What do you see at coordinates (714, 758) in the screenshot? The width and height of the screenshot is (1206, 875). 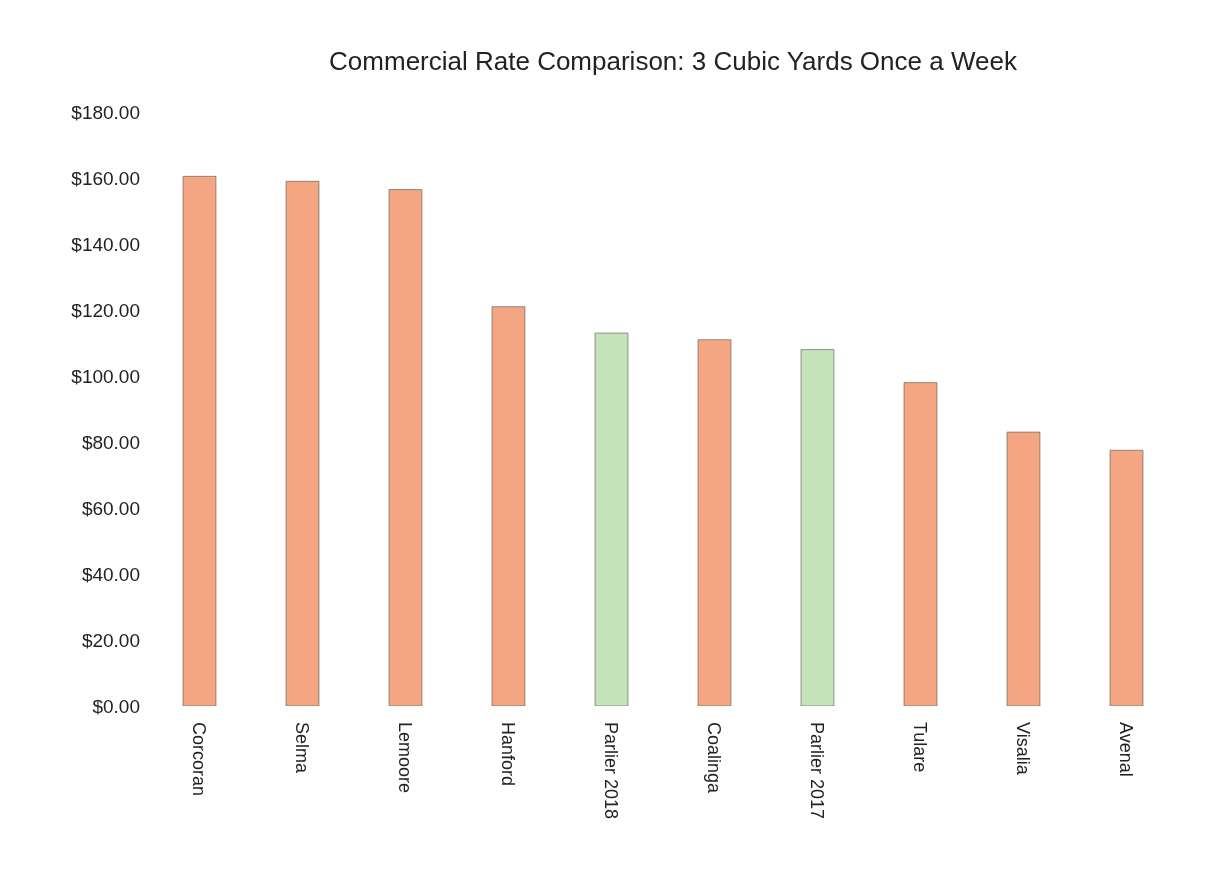 I see `x-tick-label: Coalinga` at bounding box center [714, 758].